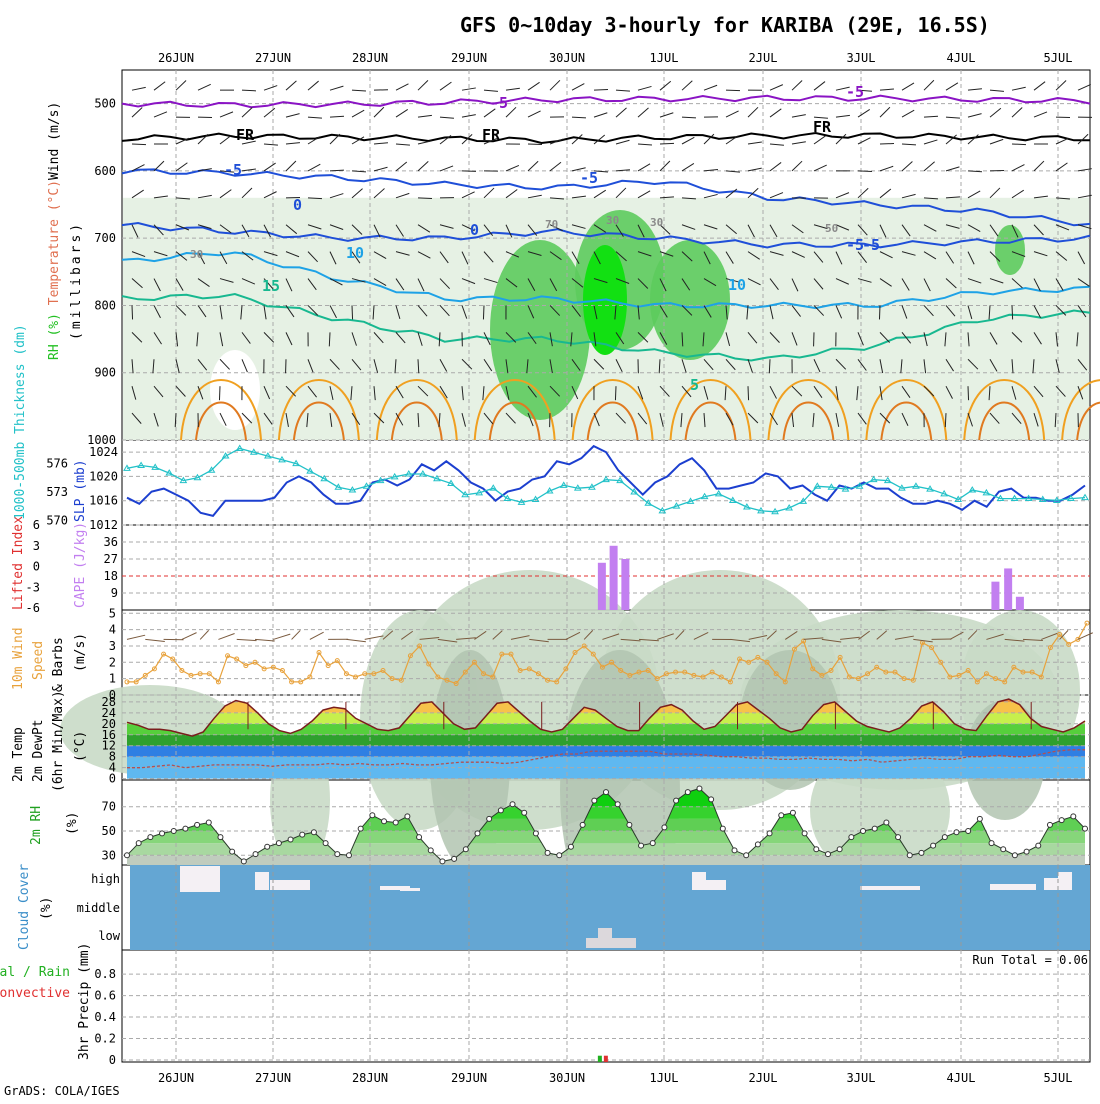 This screenshot has width=1100, height=1104. Describe the element at coordinates (176, 1078) in the screenshot. I see `date-bottom-0: 26JUN` at that location.